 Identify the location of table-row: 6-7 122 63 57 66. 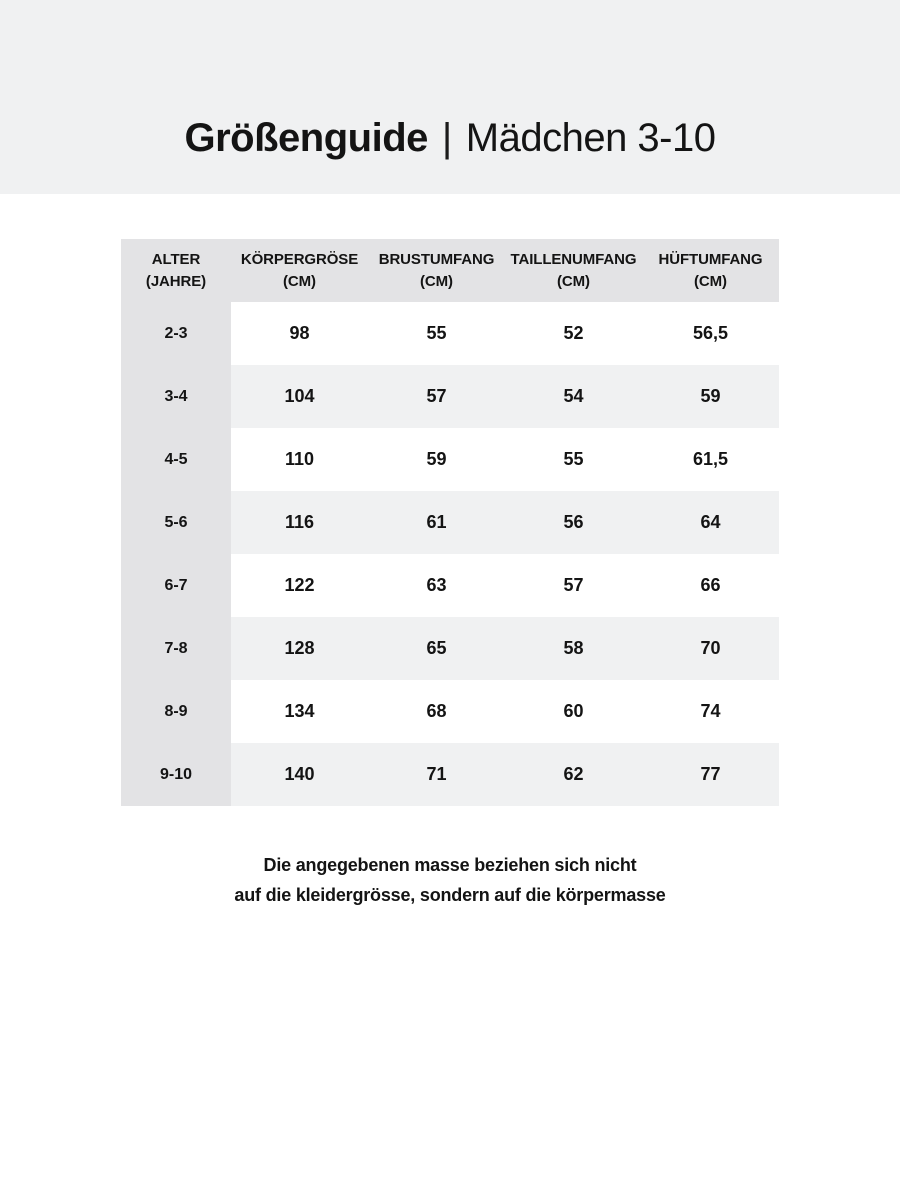
(450, 585).